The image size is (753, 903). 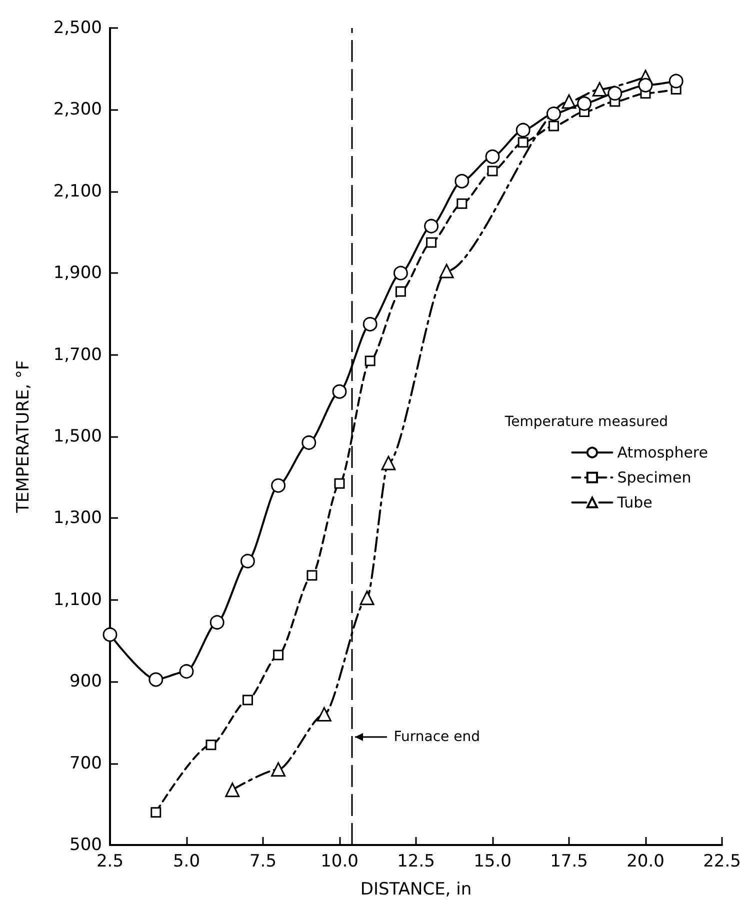 I want to click on y-tick-label: 1,700, so click(x=77, y=354).